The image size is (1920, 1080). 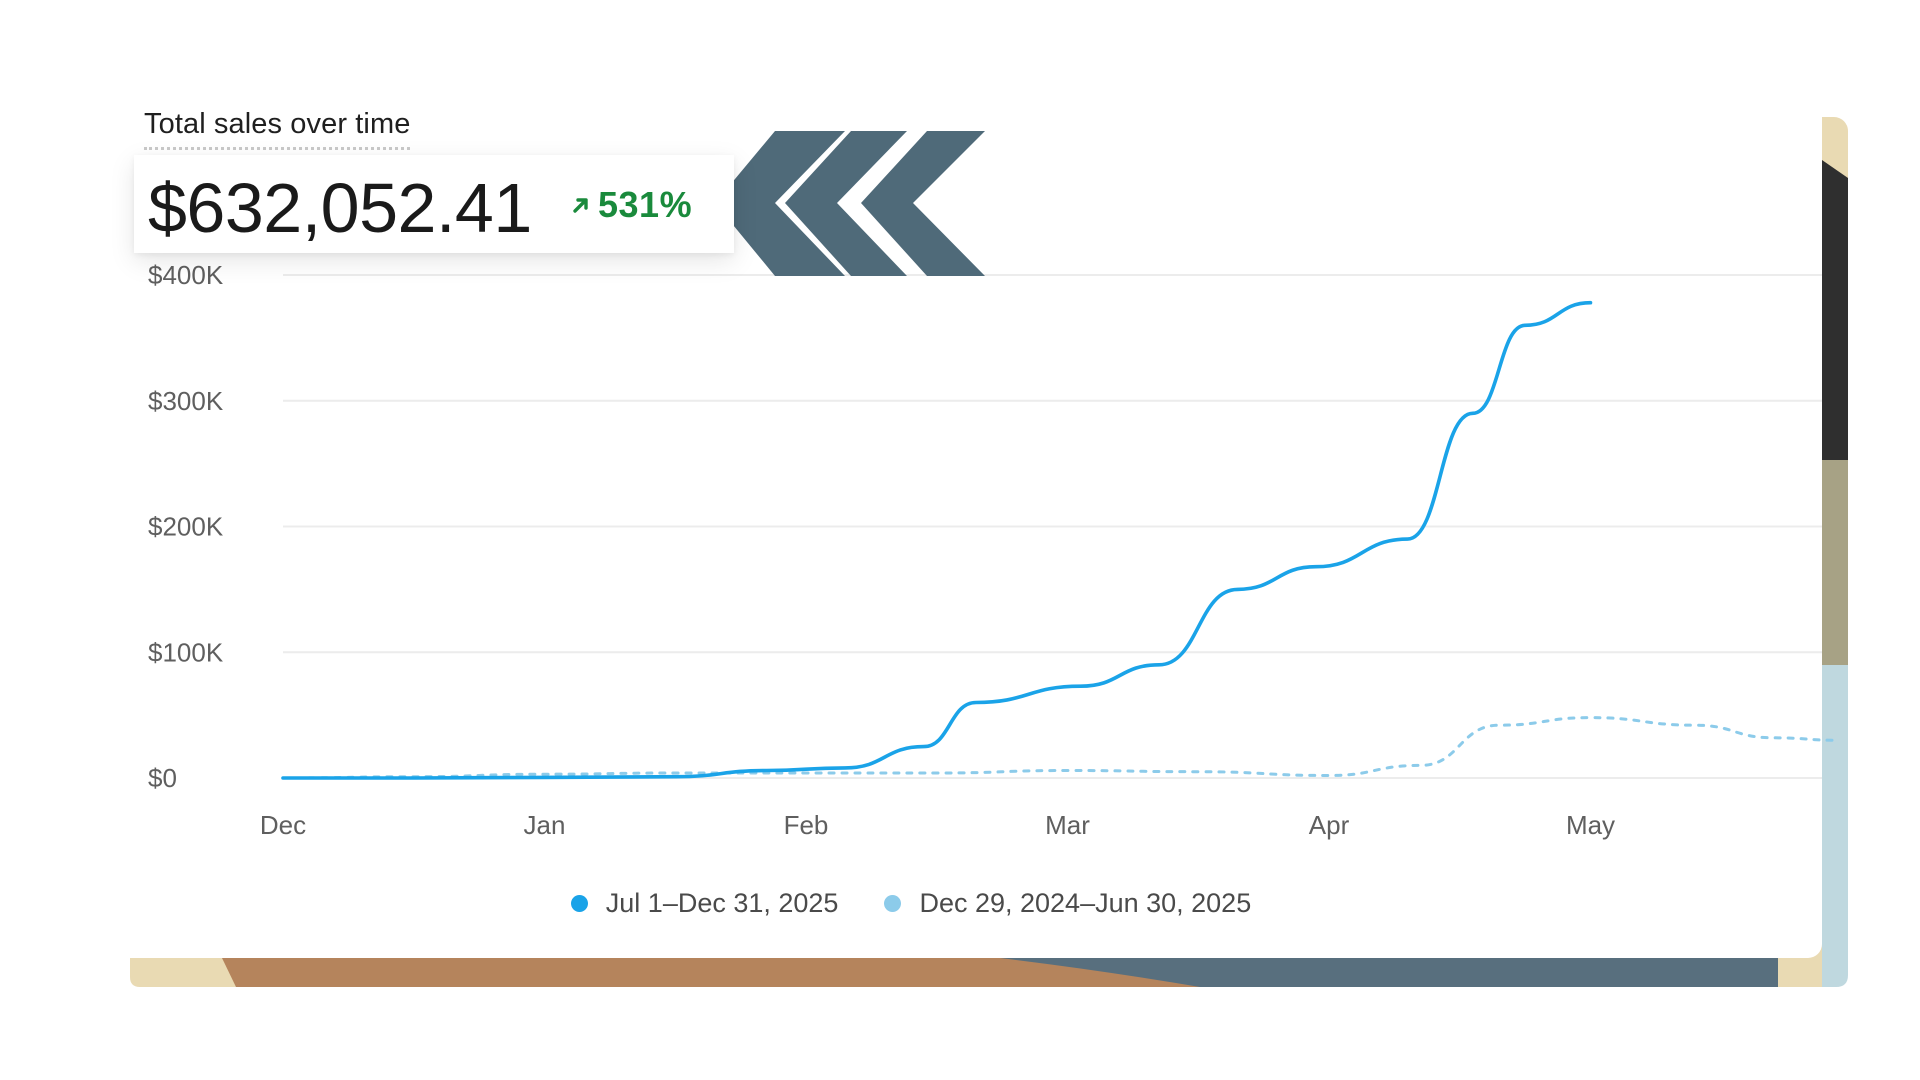 What do you see at coordinates (545, 825) in the screenshot?
I see `x-tick-label: Jan` at bounding box center [545, 825].